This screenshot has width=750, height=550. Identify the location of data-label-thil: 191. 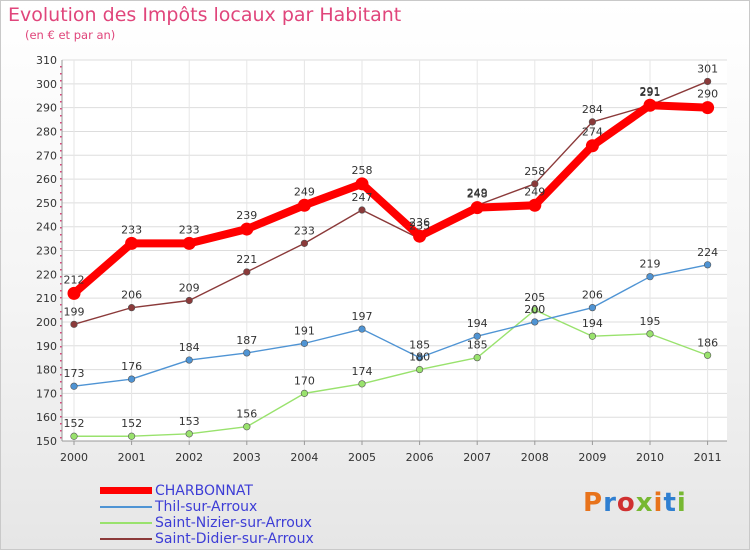
(304, 330).